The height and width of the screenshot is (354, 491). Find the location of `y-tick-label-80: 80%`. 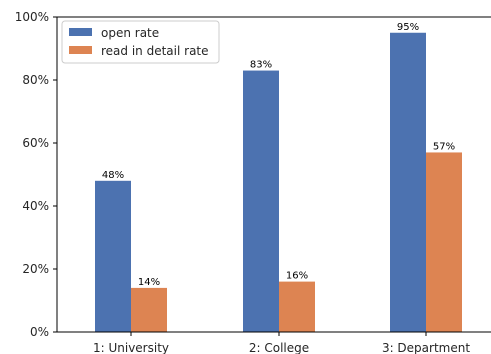

y-tick-label-80: 80% is located at coordinates (35, 80).